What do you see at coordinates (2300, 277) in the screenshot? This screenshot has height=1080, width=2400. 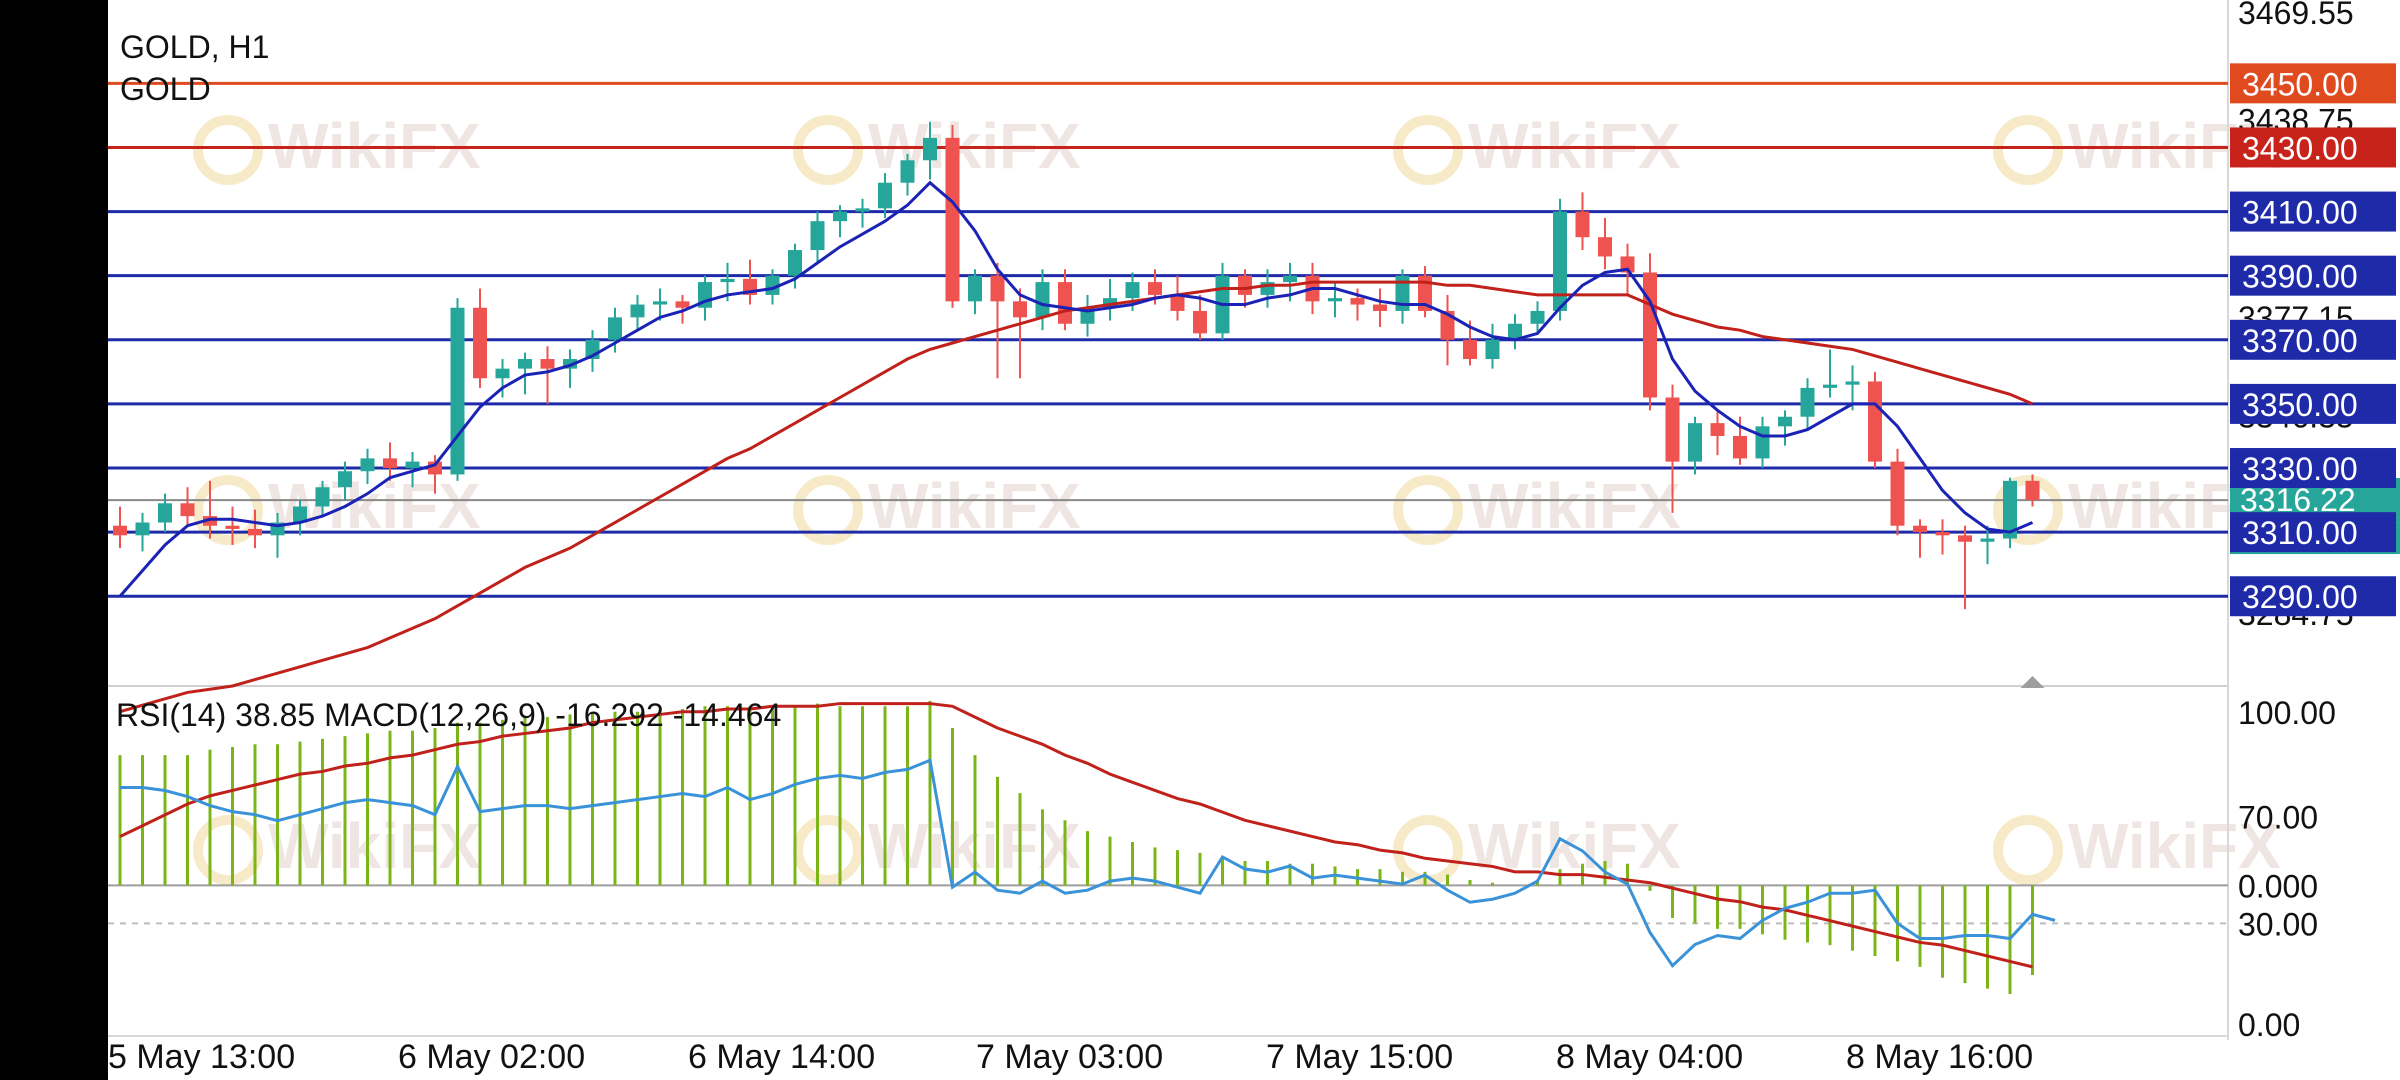 I see `level-price-label: 3390.00` at bounding box center [2300, 277].